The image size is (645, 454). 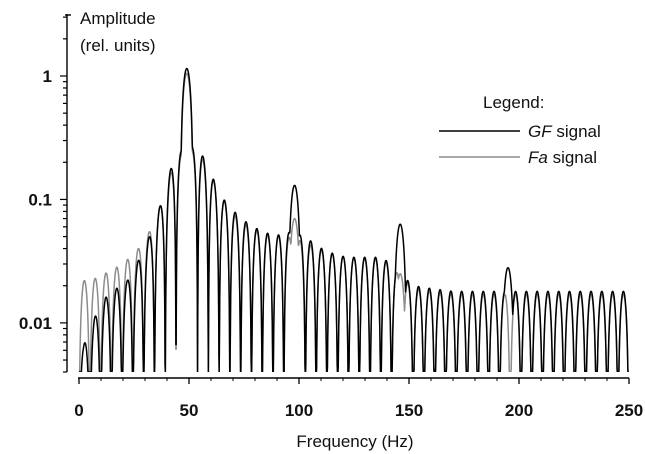 I want to click on x-tick-labels: 0 50 100 150 200 250, so click(x=358, y=410).